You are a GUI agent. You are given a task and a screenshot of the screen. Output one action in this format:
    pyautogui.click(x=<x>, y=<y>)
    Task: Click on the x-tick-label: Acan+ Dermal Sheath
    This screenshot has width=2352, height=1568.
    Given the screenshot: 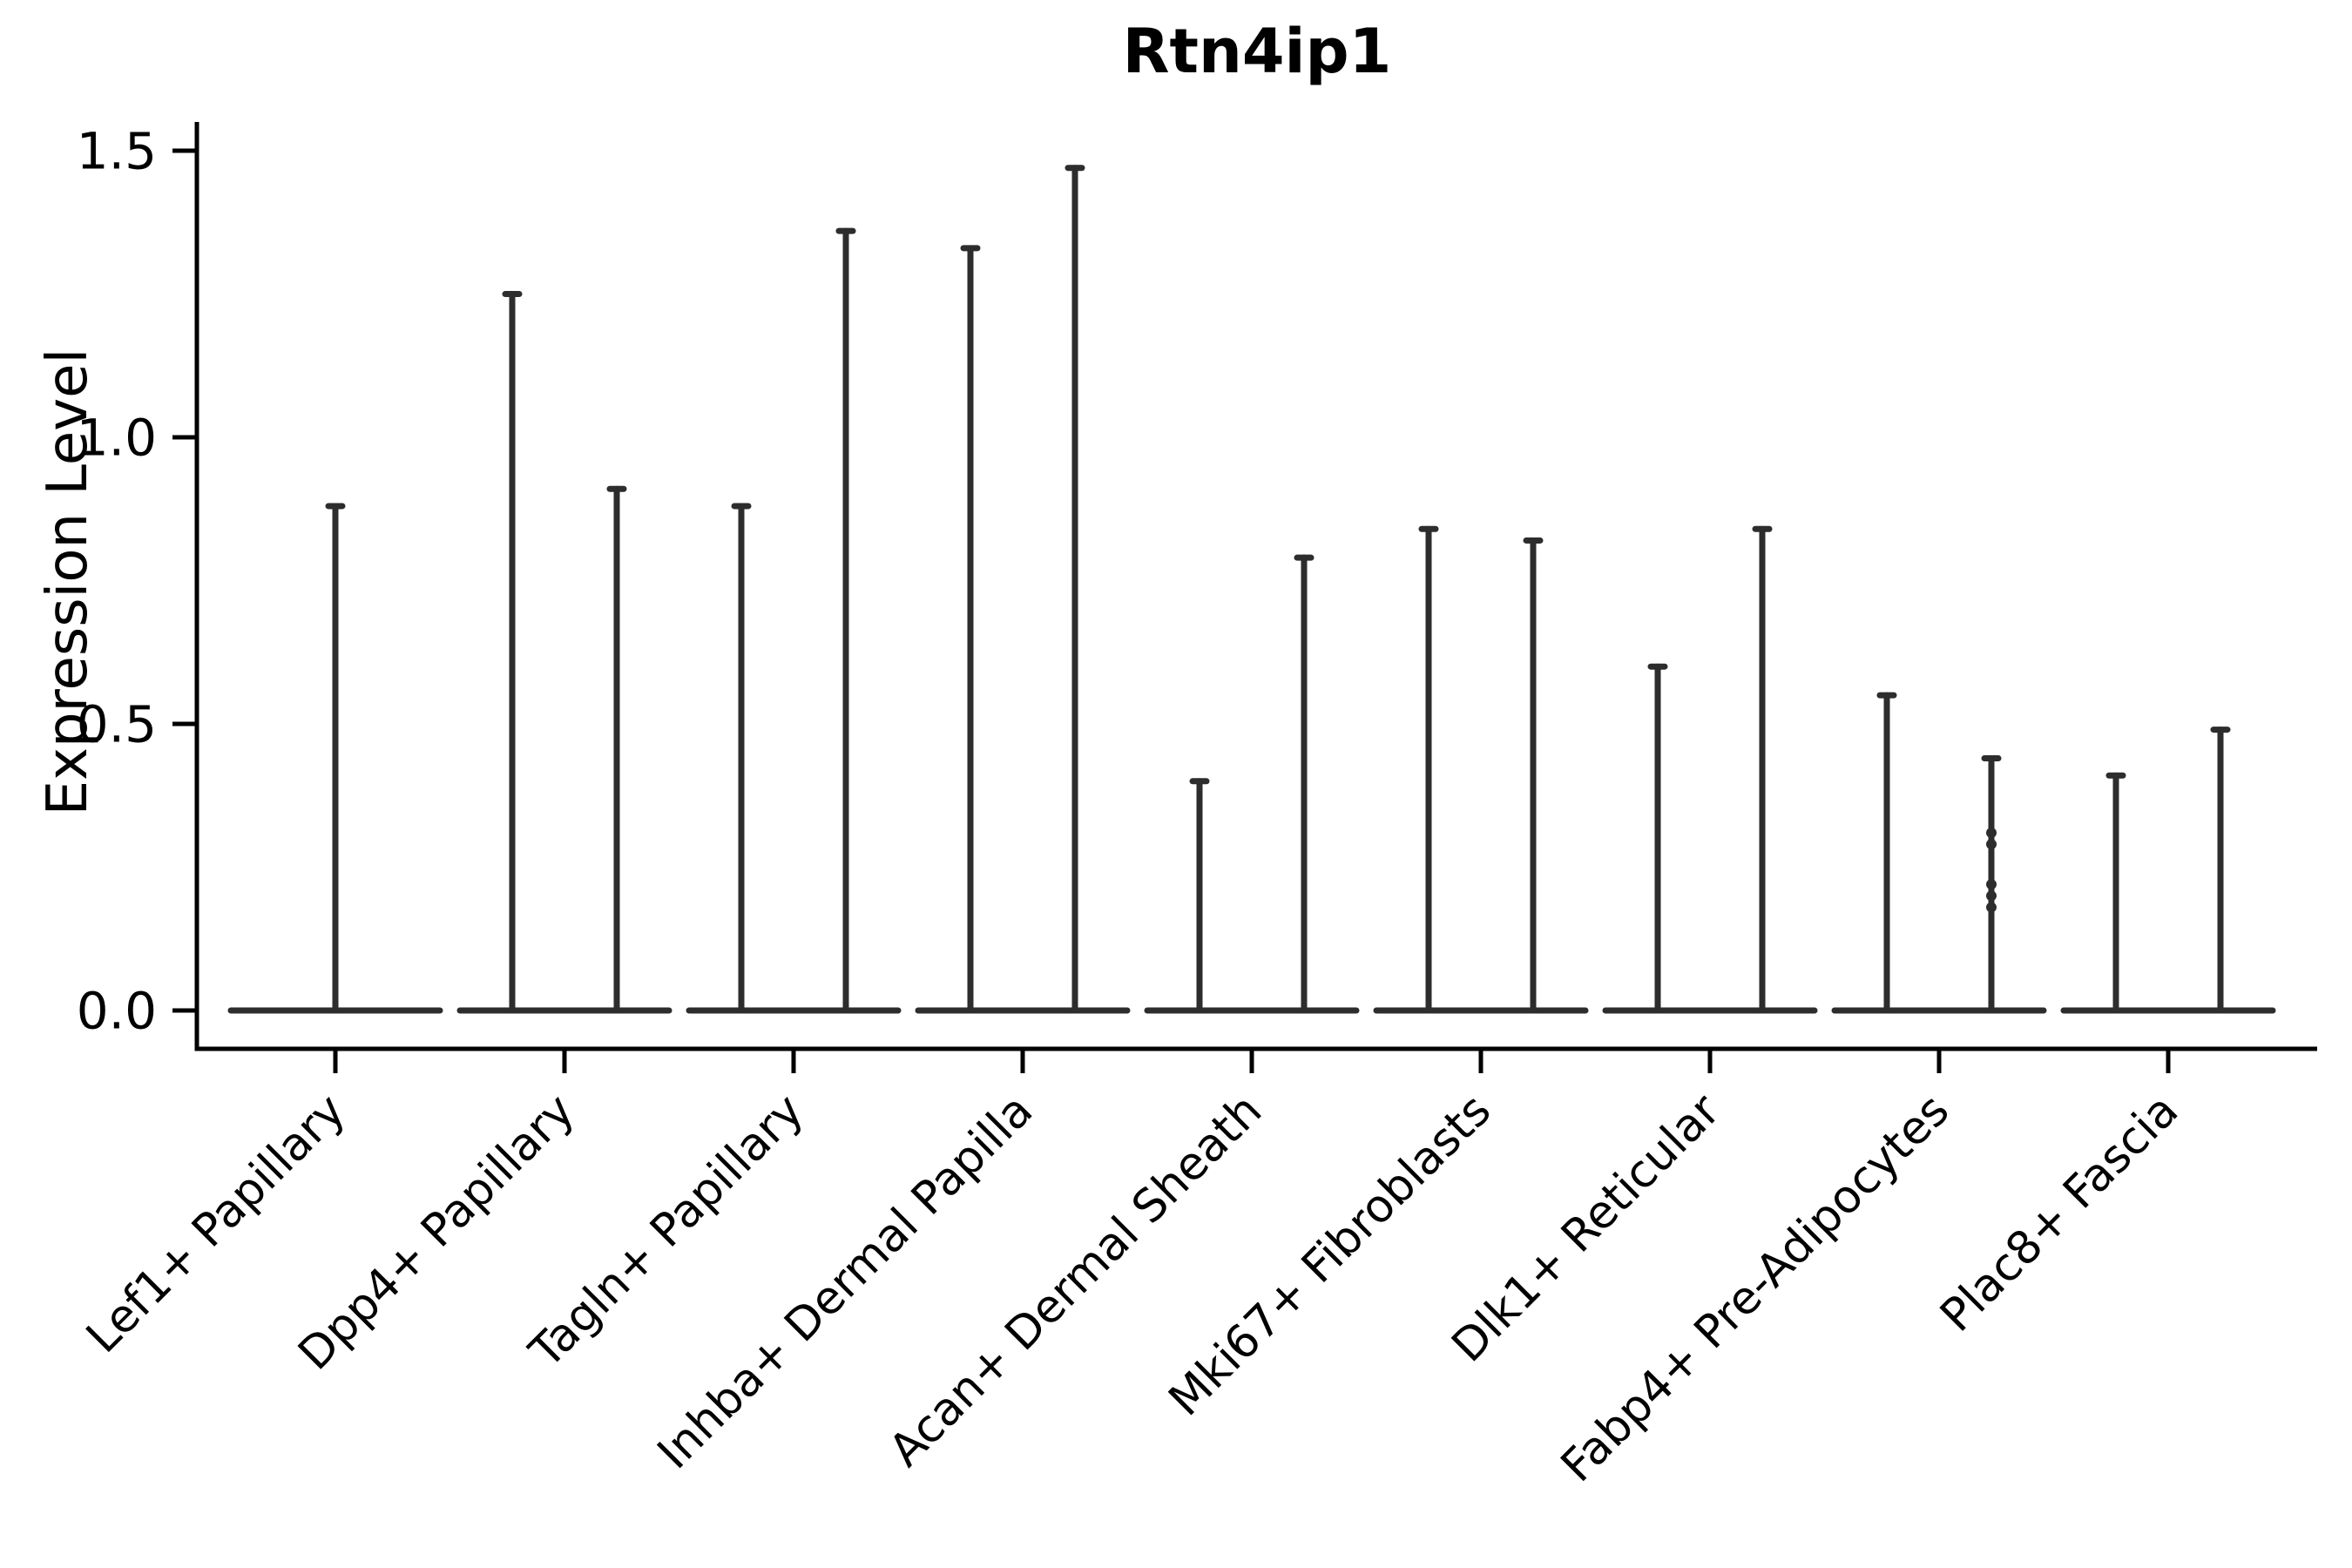 What is the action you would take?
    pyautogui.click(x=1076, y=1281)
    